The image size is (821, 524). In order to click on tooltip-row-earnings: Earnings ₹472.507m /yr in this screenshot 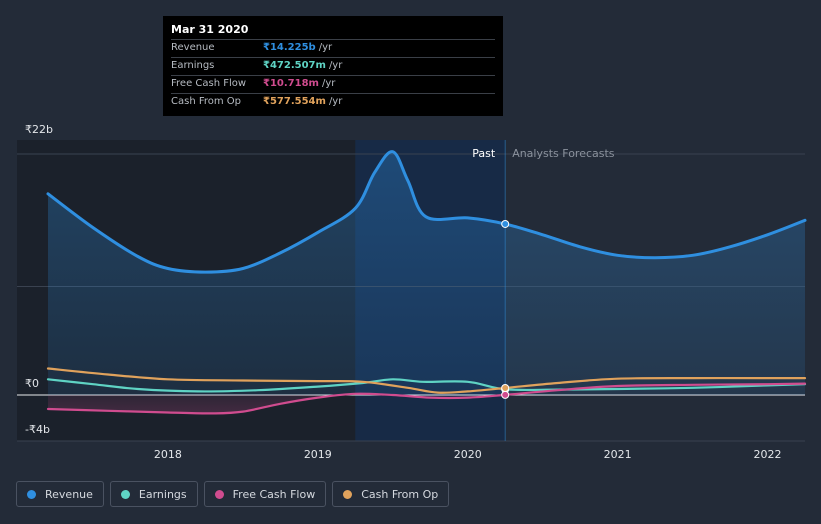, I will do `click(333, 66)`.